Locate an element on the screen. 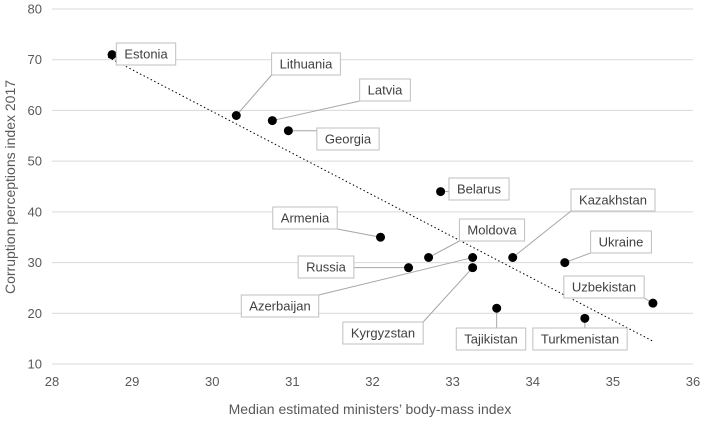 This screenshot has height=426, width=710. data-label: Uzbekistan is located at coordinates (604, 287).